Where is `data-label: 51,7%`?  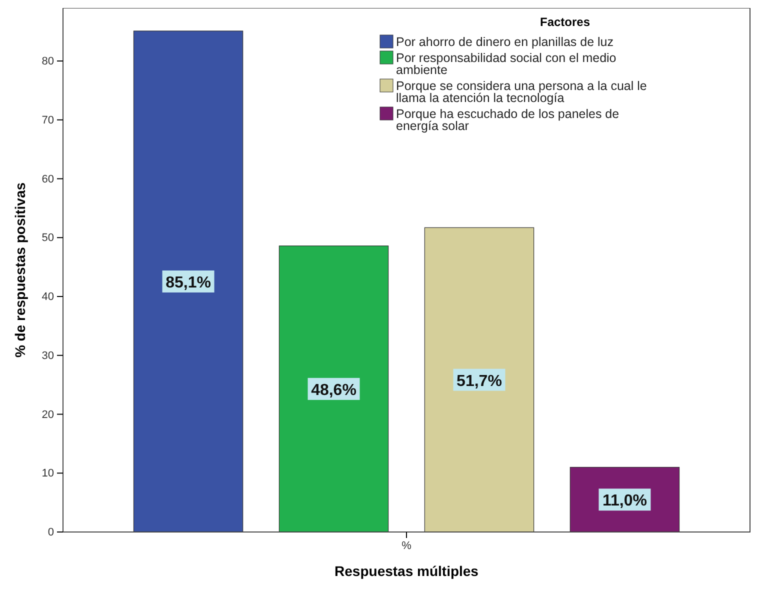 data-label: 51,7% is located at coordinates (479, 381).